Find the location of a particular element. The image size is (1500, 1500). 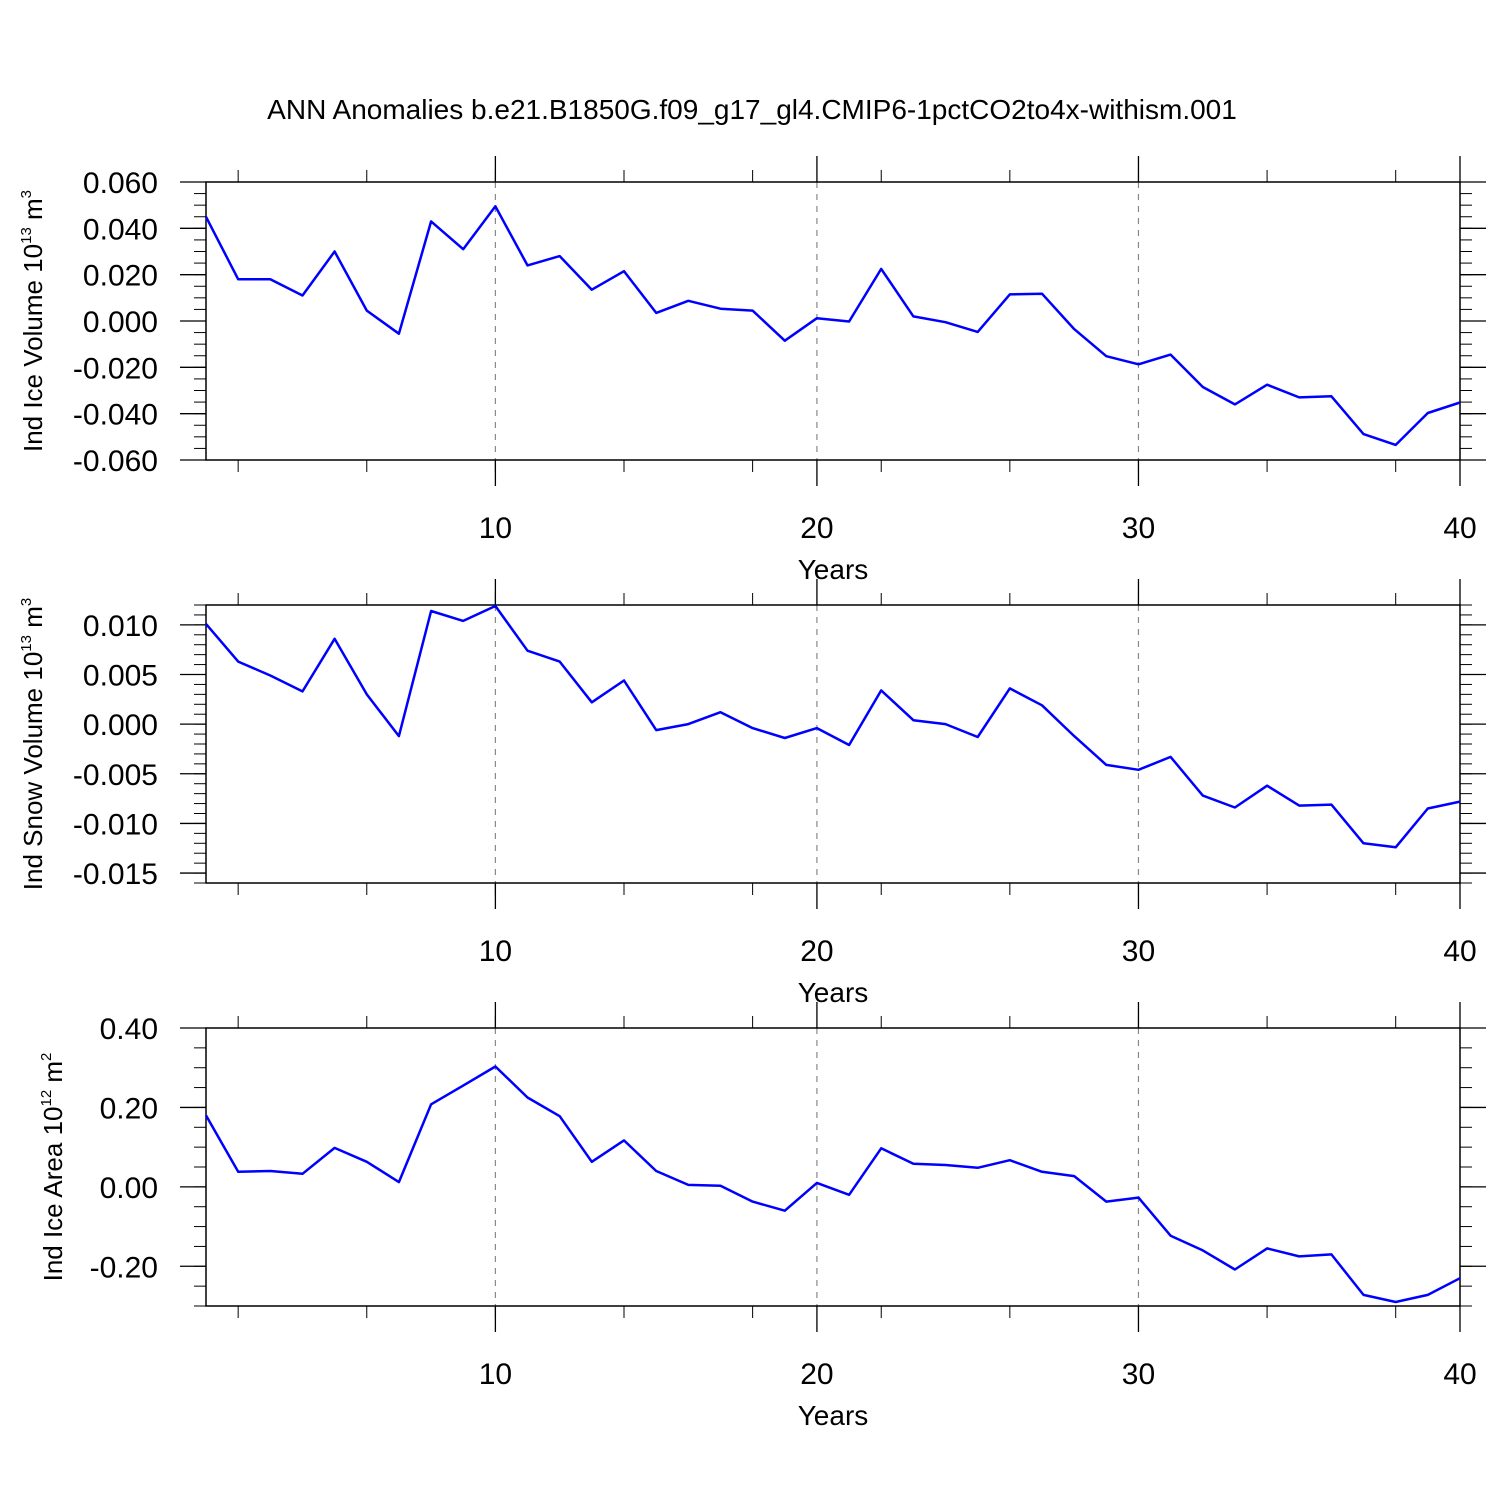

y-tick-label: -0.010 is located at coordinates (115, 824).